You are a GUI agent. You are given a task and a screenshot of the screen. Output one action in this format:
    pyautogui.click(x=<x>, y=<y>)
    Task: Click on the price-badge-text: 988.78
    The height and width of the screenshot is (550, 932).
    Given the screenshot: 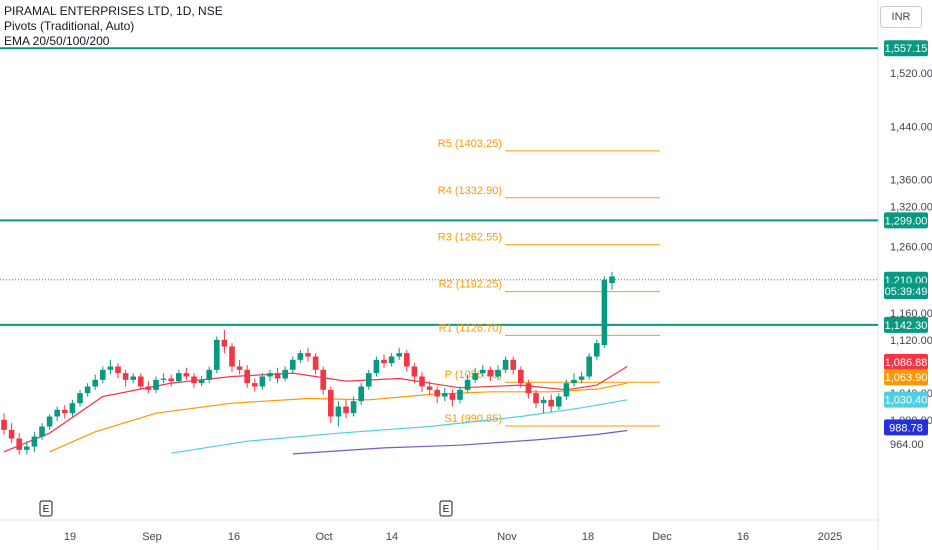 What is the action you would take?
    pyautogui.click(x=906, y=428)
    